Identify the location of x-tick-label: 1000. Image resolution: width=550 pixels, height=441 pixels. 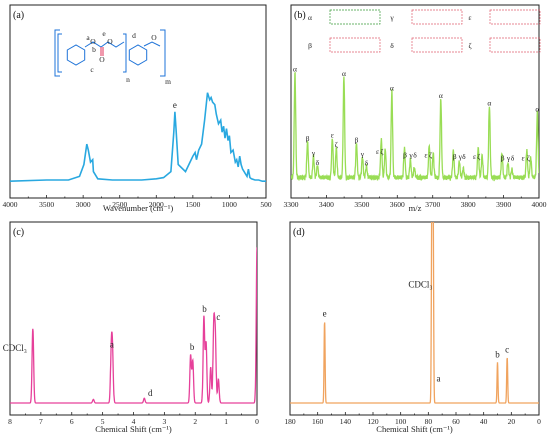
(229, 204).